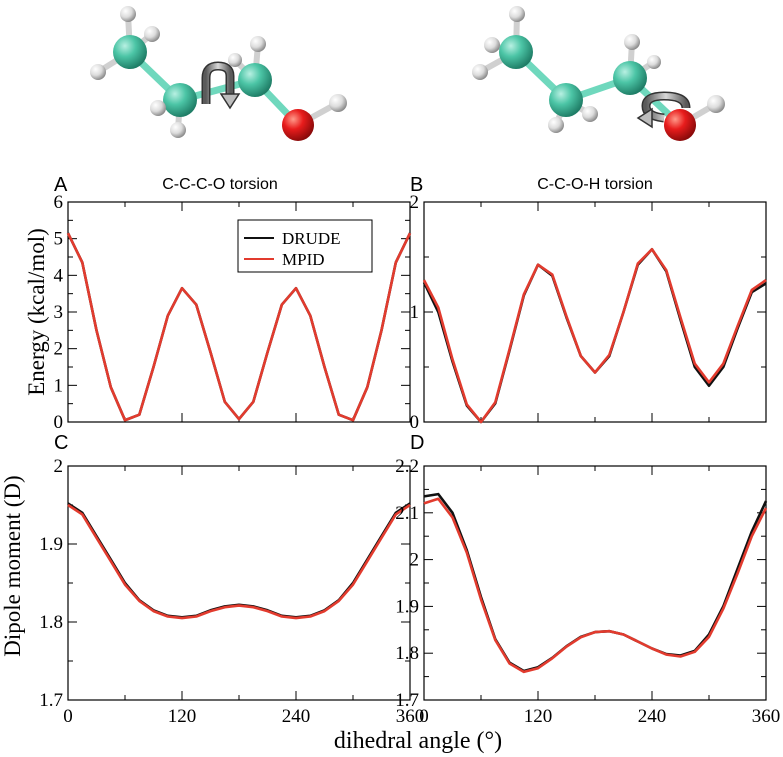  I want to click on panel-letter-c: C, so click(61, 443).